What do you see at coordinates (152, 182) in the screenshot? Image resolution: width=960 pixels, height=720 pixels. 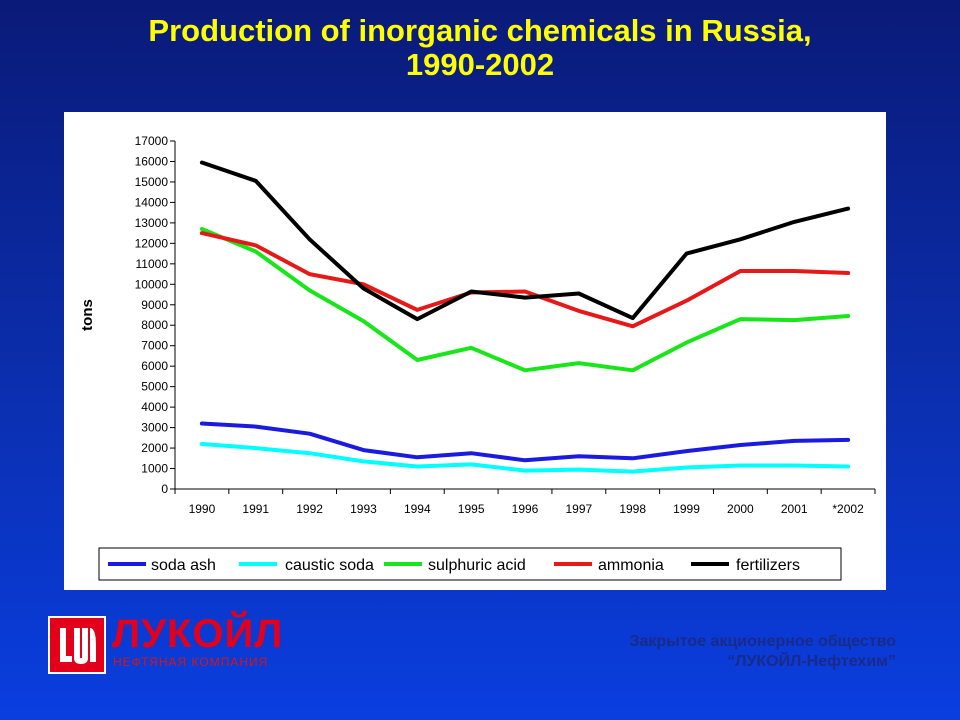 I see `y-tick-label: 15000` at bounding box center [152, 182].